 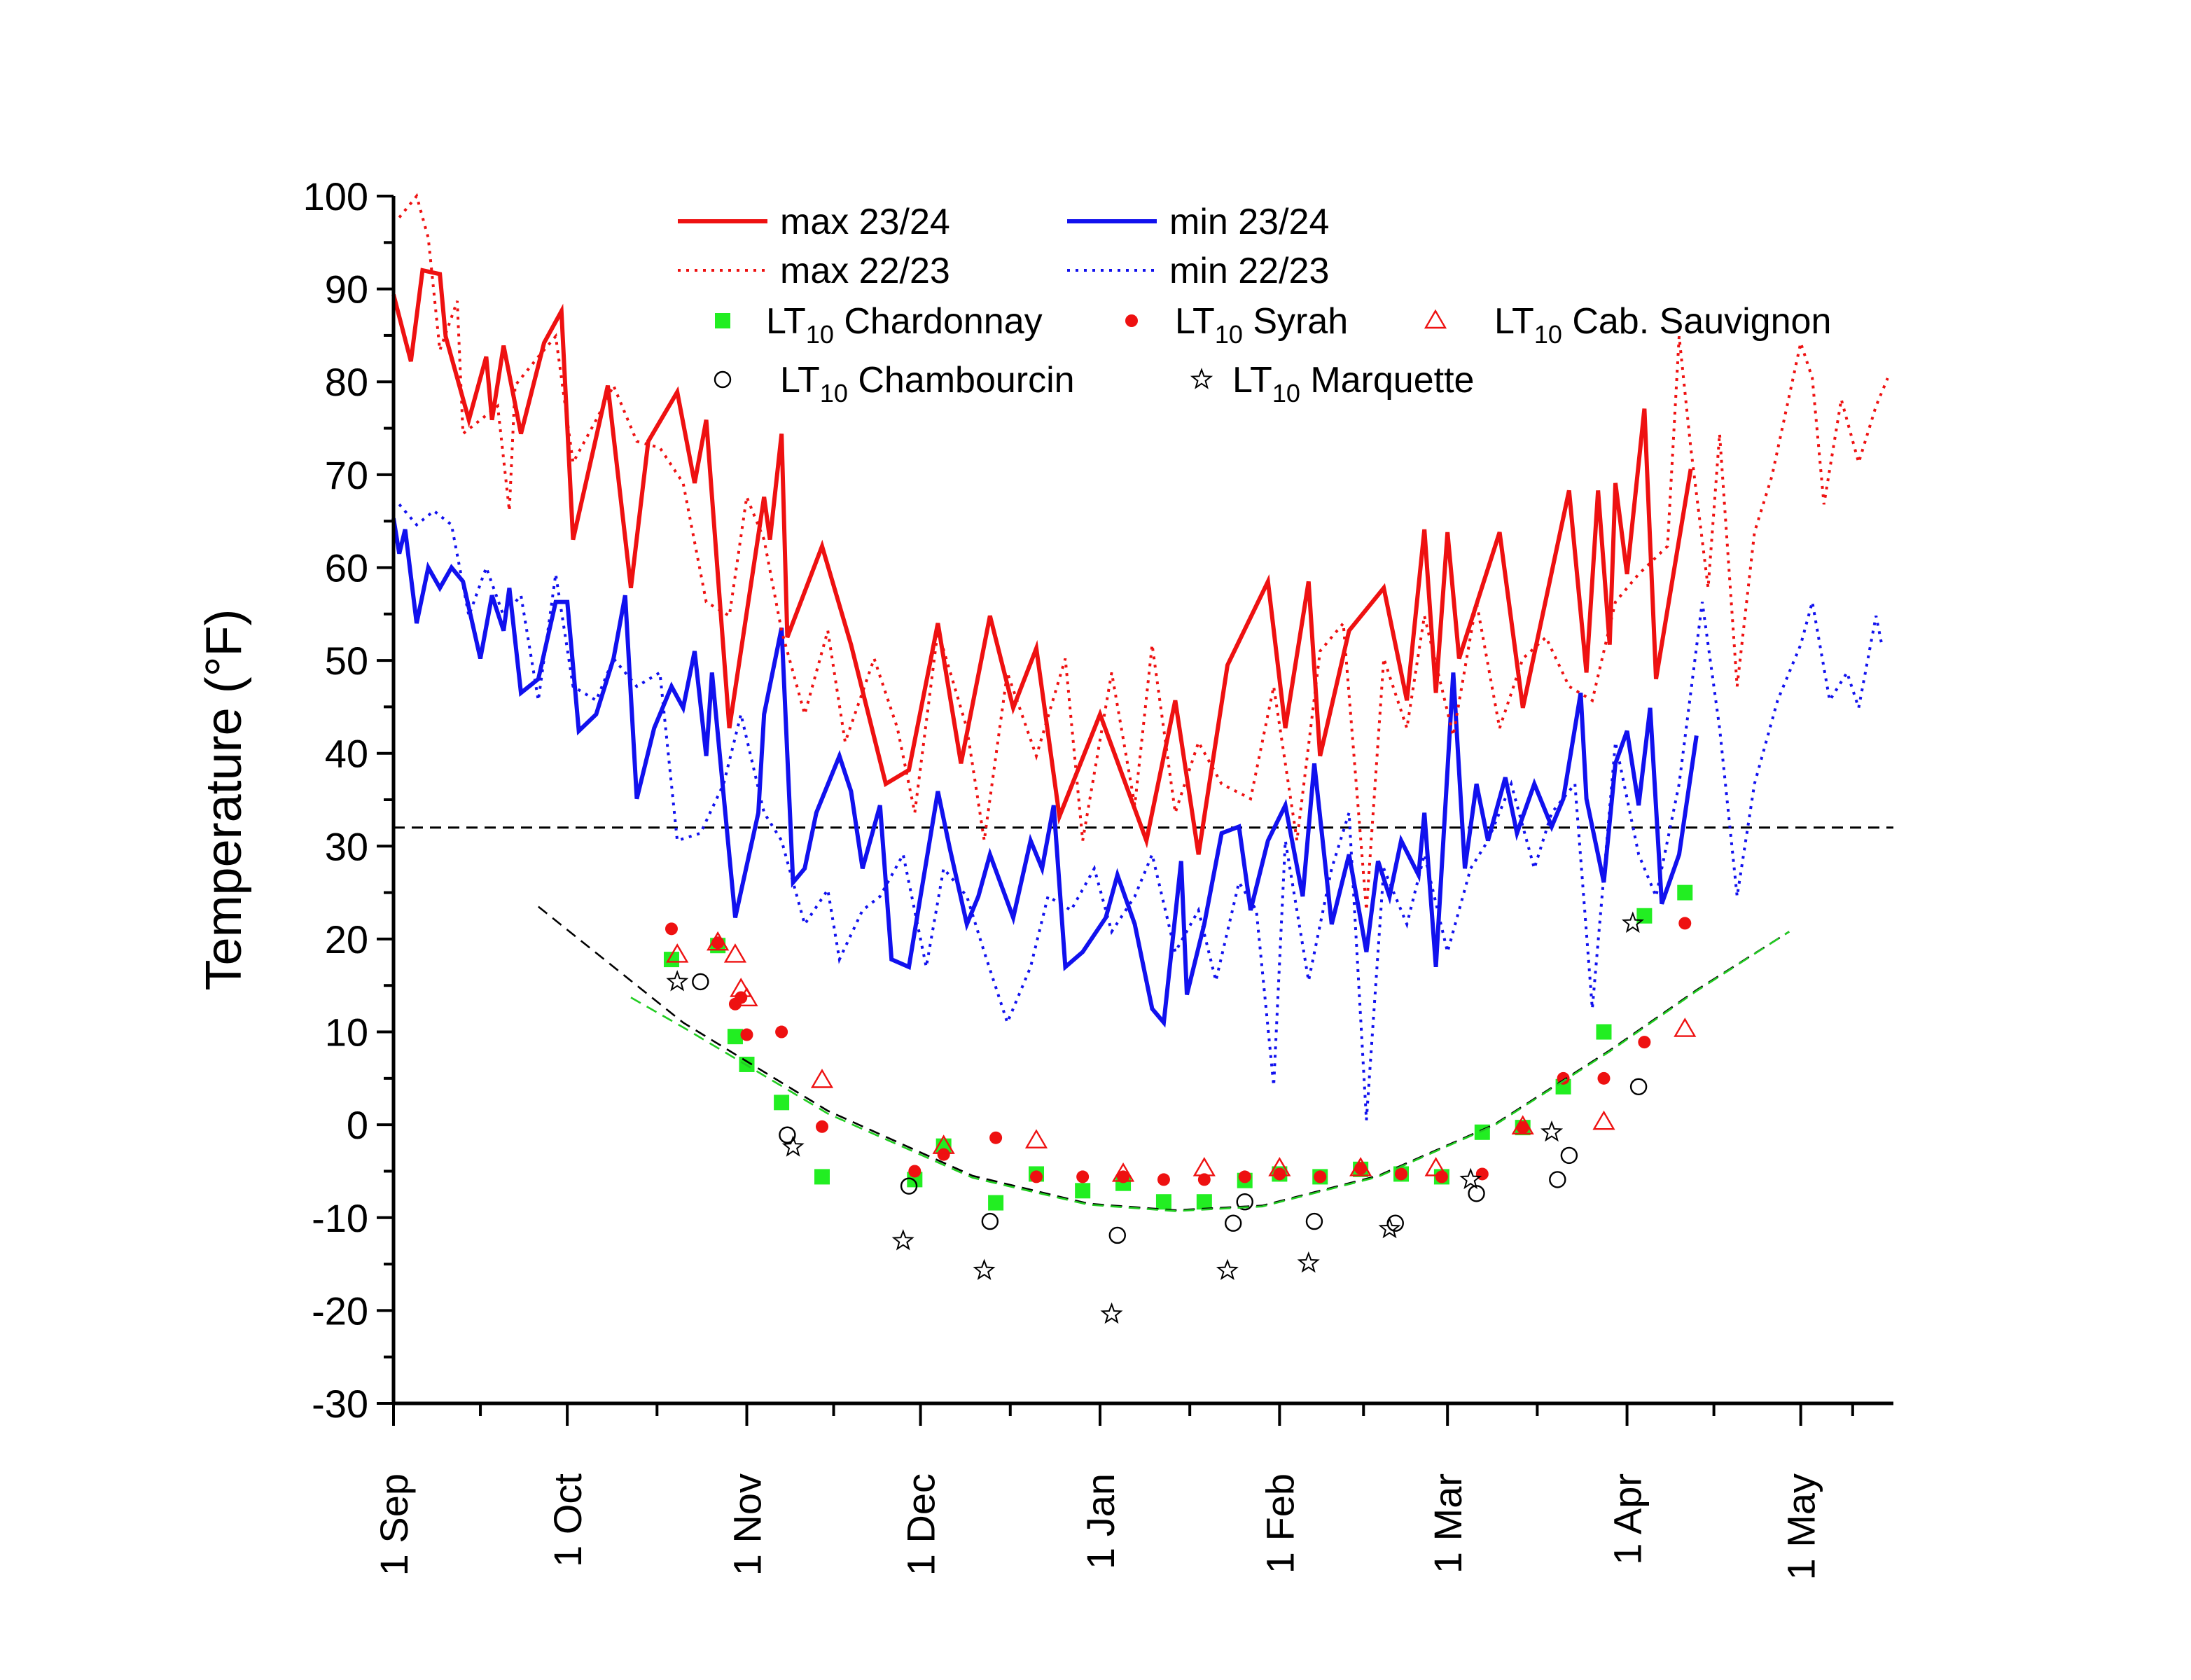 I want to click on y-tick-label: 30, so click(x=347, y=846).